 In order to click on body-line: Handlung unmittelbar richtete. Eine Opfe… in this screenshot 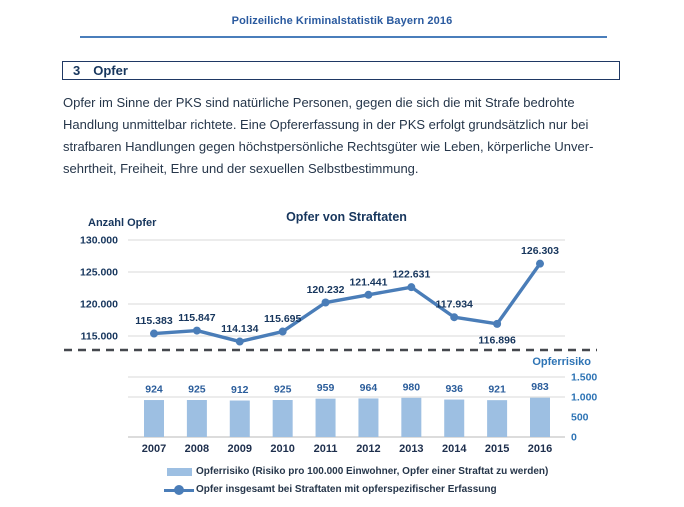, I will do `click(326, 124)`.